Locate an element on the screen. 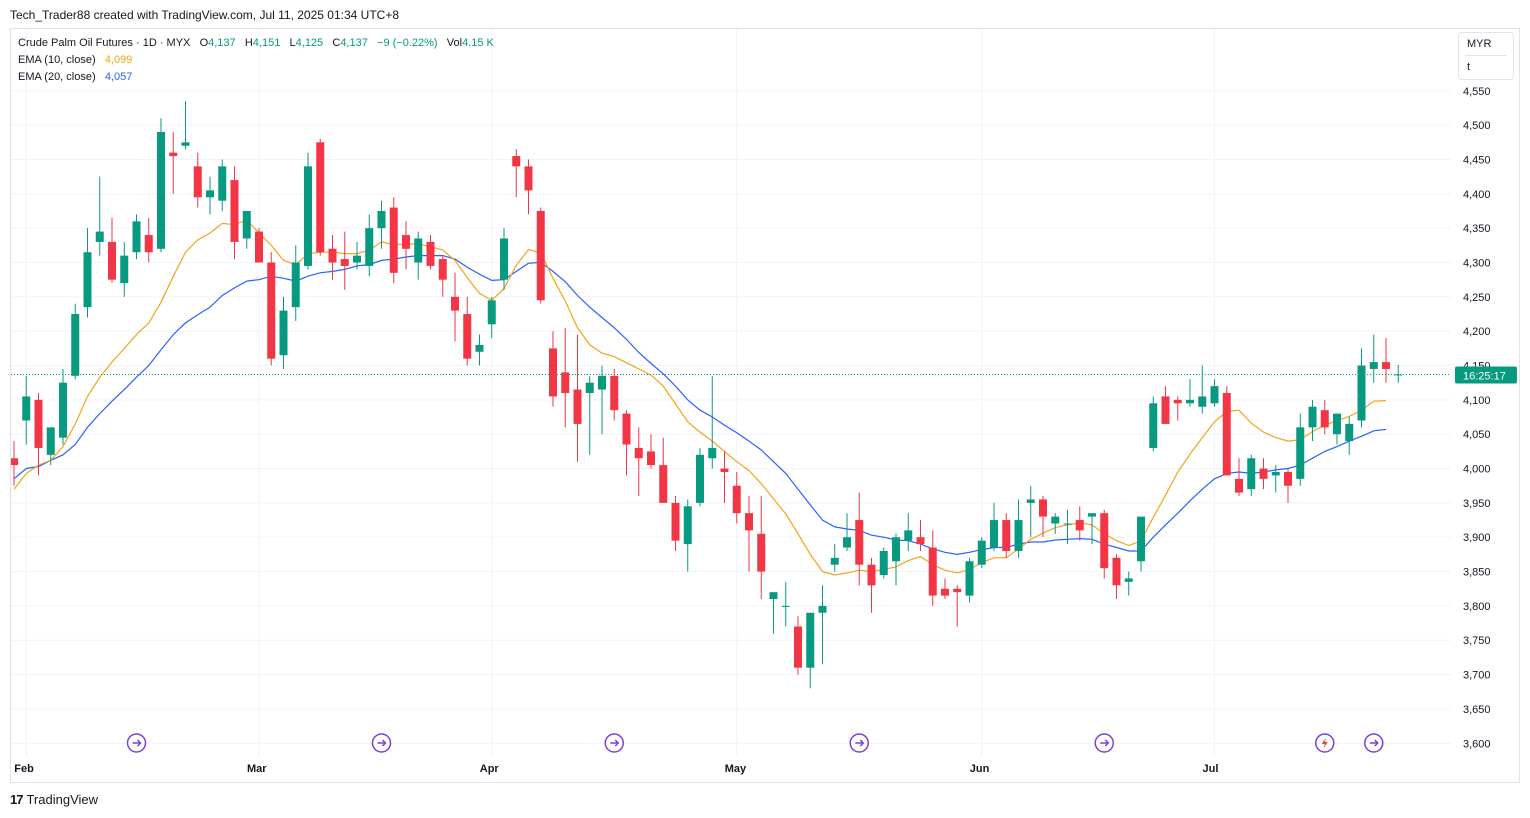  symbol-name: Crude Palm Oil Futures · 1D · MYX is located at coordinates (104, 43).